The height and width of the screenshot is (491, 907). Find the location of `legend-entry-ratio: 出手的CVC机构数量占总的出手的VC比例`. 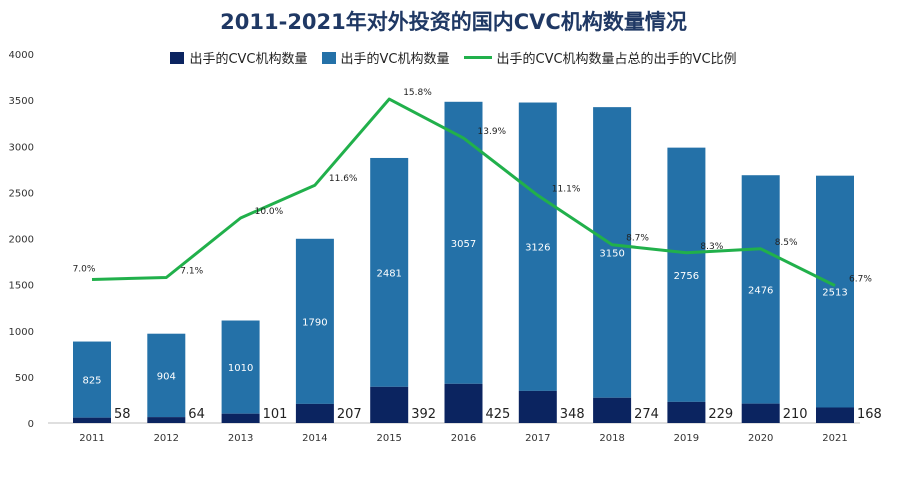

legend-entry-ratio: 出手的CVC机构数量占总的出手的VC比例 is located at coordinates (600, 57).